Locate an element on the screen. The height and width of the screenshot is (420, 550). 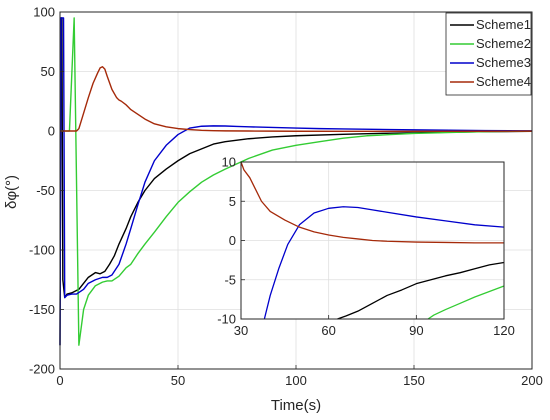
inset-x-tick-label: 60 is located at coordinates (328, 330).